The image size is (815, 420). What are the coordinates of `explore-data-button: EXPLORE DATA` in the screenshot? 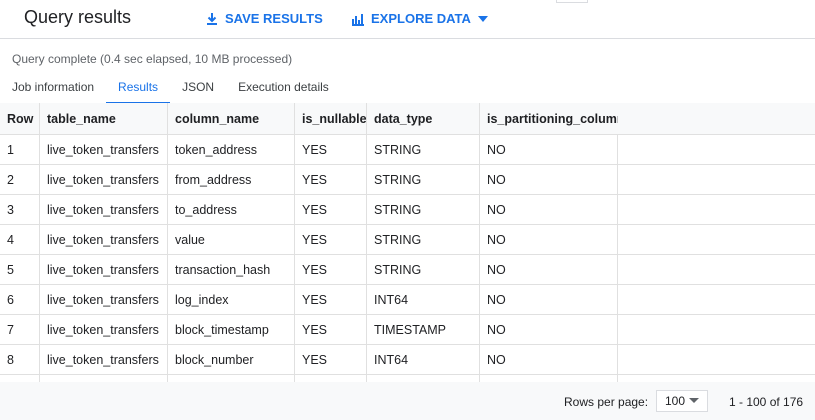 It's located at (420, 18).